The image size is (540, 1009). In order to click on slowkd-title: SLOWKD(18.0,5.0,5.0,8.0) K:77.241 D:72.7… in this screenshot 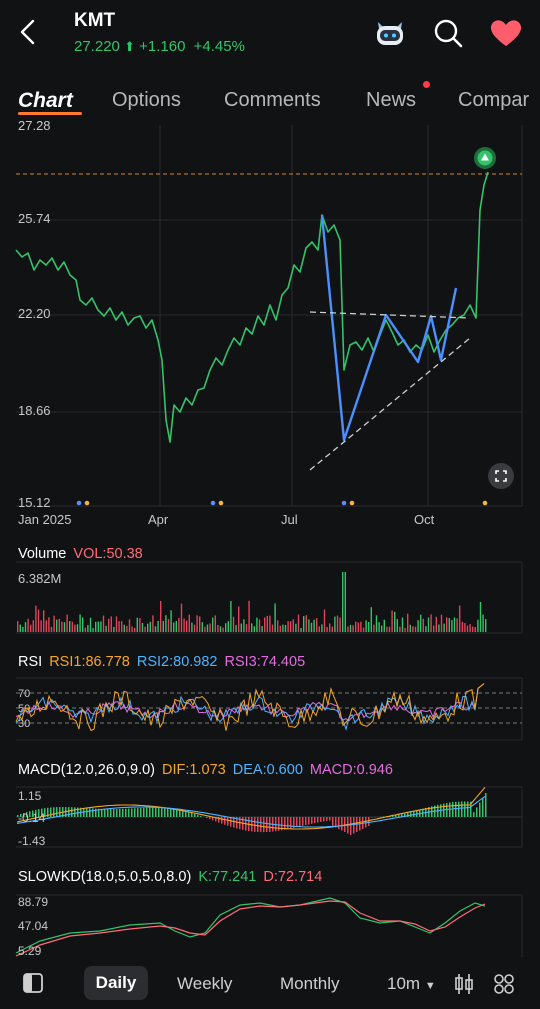, I will do `click(170, 877)`.